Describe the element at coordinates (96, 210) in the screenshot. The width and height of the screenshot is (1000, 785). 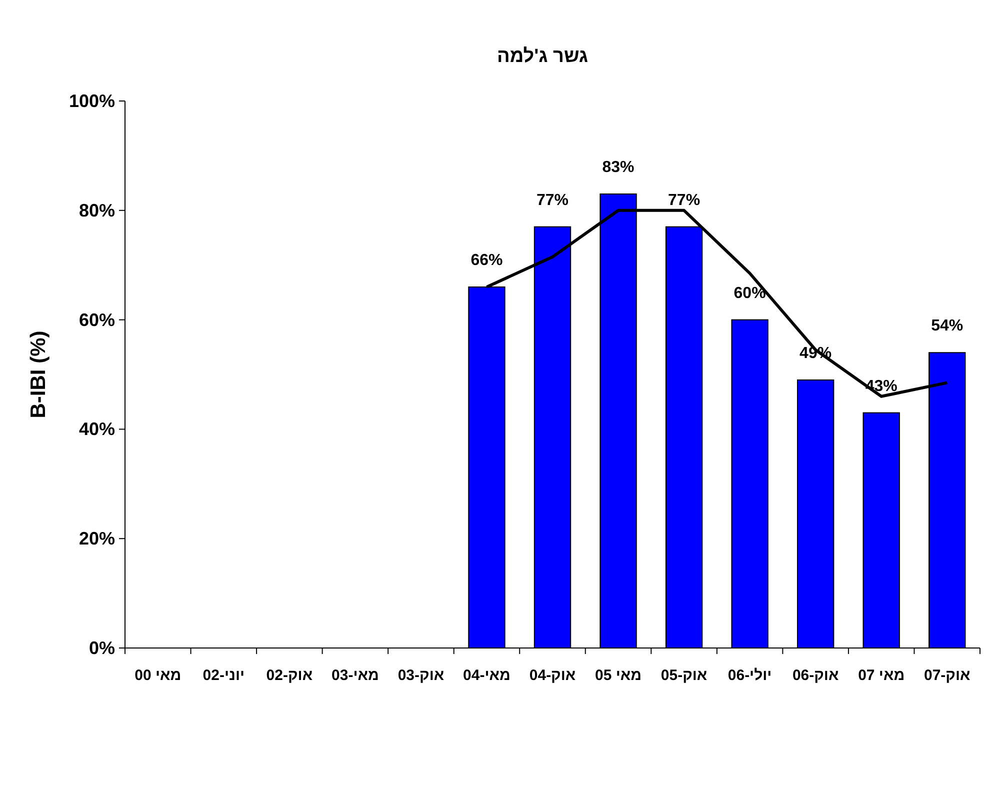
I see `y-tick-label: 80%` at that location.